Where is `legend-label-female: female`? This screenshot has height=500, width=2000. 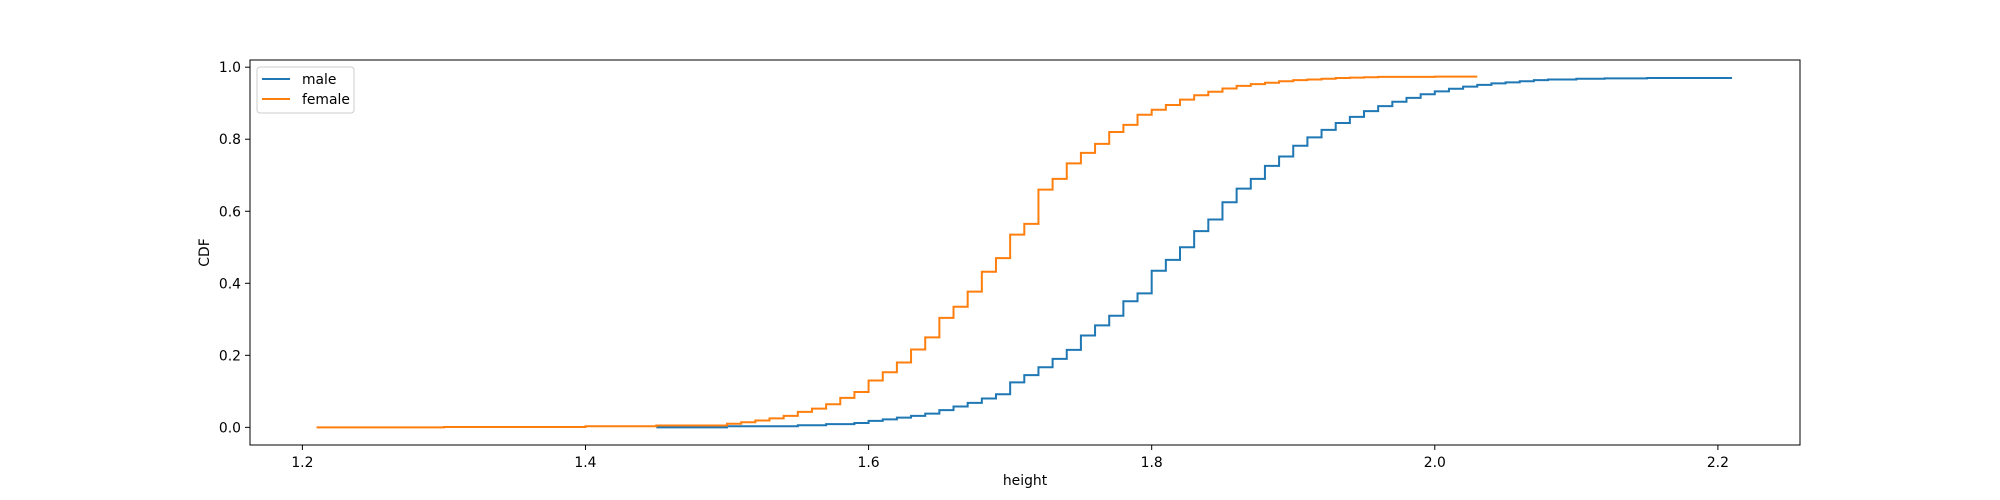 legend-label-female: female is located at coordinates (326, 100).